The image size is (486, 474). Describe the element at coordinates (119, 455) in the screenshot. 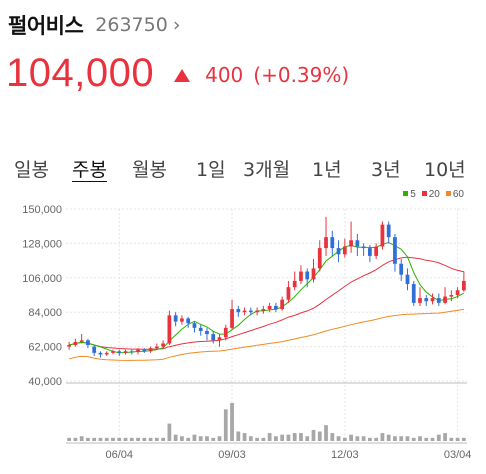

I see `x-tick-label: 06/04` at that location.